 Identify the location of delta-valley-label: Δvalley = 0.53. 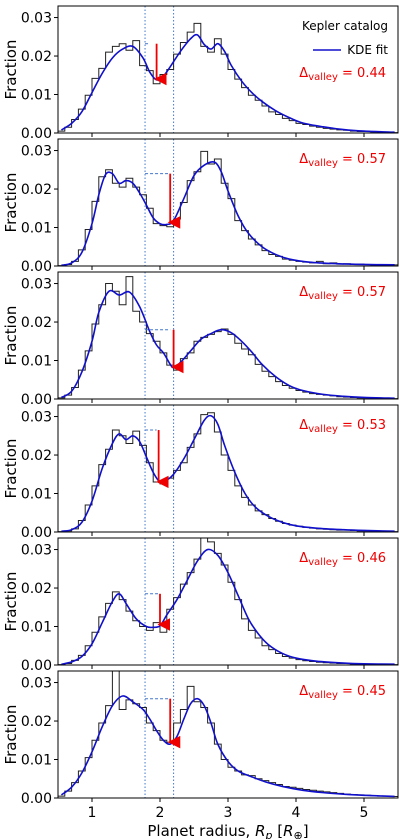
(342, 426).